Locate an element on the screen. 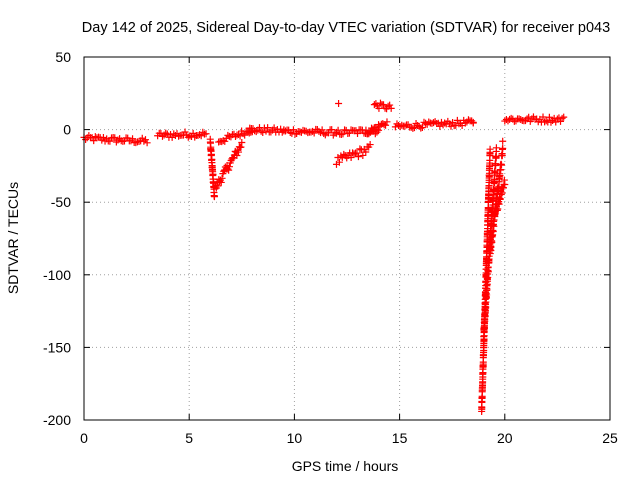  y-tick-label: -100 is located at coordinates (57, 275).